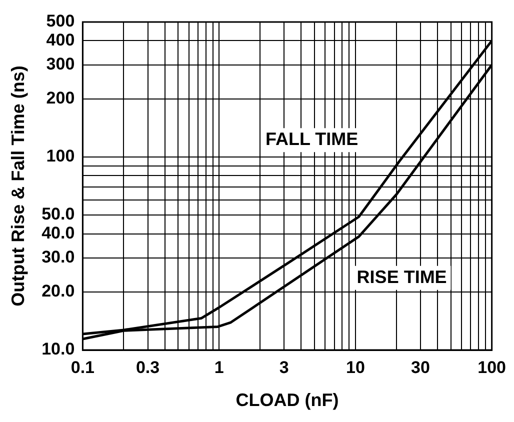 Image resolution: width=514 pixels, height=422 pixels. What do you see at coordinates (492, 367) in the screenshot?
I see `x-tick-label: 100` at bounding box center [492, 367].